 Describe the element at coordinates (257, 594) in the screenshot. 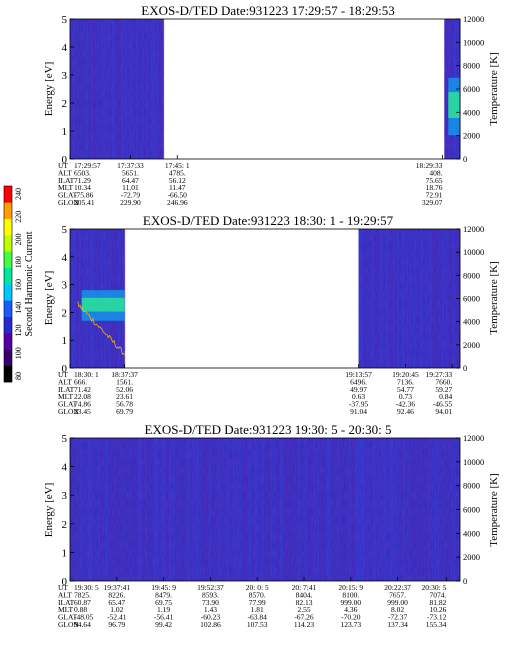

I see `orbit-value: 8570.` at that location.